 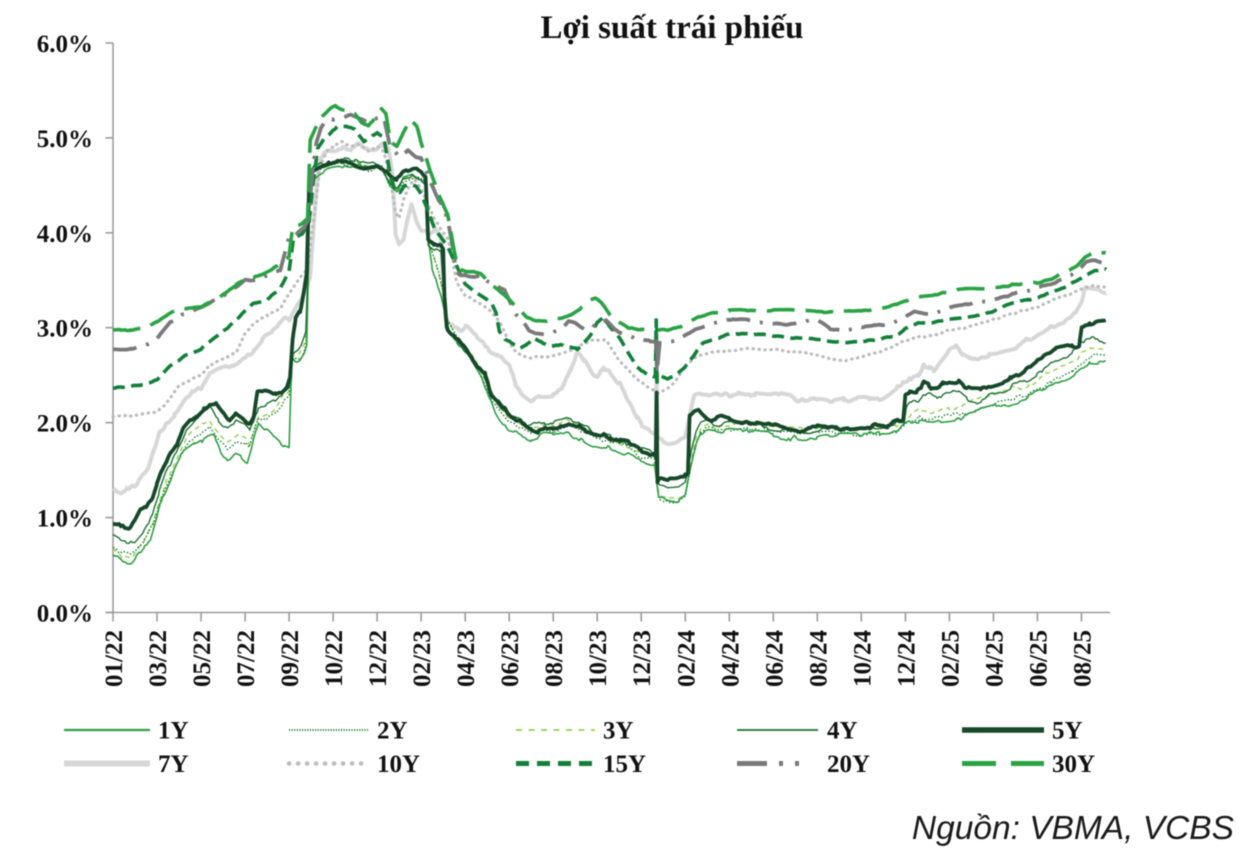 What do you see at coordinates (1073, 764) in the screenshot?
I see `svg-text: 30Y` at bounding box center [1073, 764].